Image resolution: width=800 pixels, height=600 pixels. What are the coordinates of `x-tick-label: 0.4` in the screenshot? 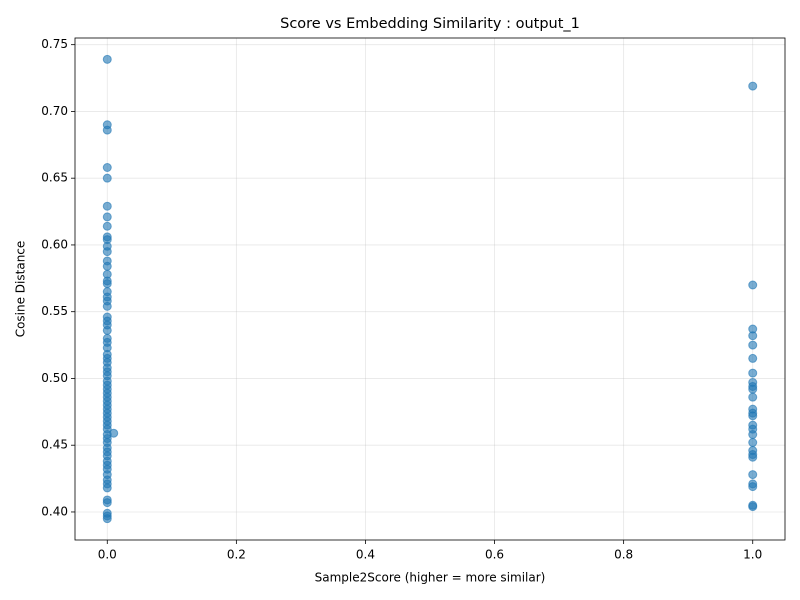 It's located at (365, 555).